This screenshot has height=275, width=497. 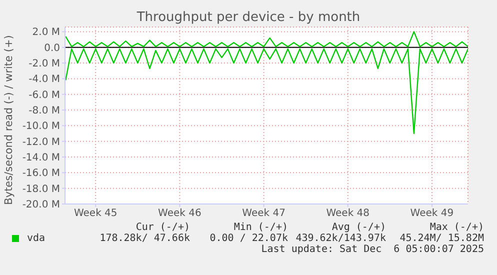 What do you see at coordinates (180, 214) in the screenshot?
I see `x-tick-label: Week 46` at bounding box center [180, 214].